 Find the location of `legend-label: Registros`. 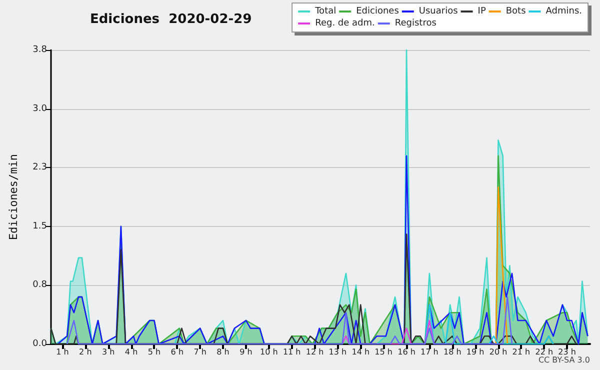

legend-label: Registros is located at coordinates (415, 23).